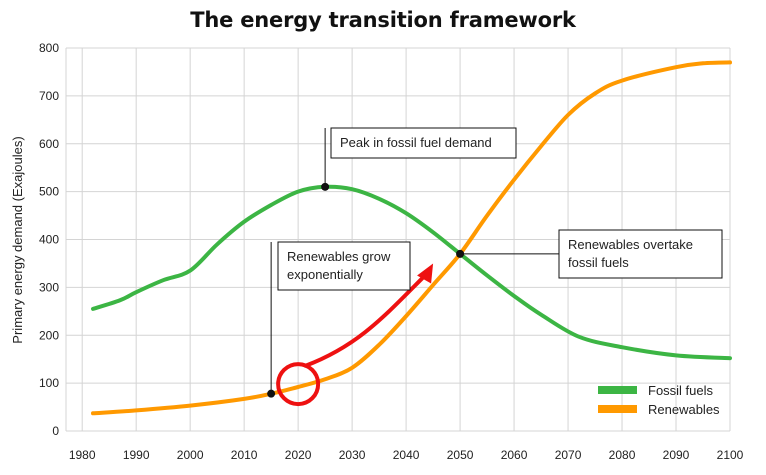 The height and width of the screenshot is (475, 766). What do you see at coordinates (514, 455) in the screenshot?
I see `x-tick-label: 2060` at bounding box center [514, 455].